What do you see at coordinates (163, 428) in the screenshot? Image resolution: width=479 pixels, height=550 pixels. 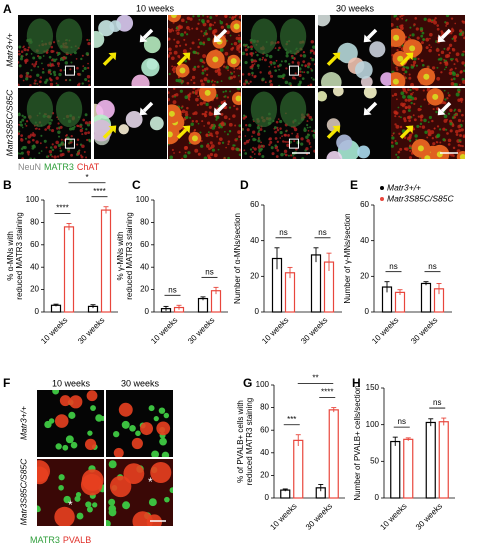 I see `pv-cell` at bounding box center [163, 428].